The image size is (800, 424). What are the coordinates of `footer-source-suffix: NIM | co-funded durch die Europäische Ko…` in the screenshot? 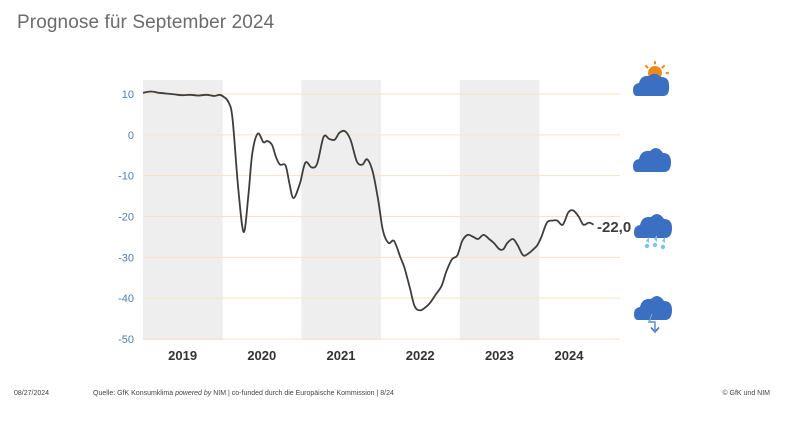 It's located at (302, 393).